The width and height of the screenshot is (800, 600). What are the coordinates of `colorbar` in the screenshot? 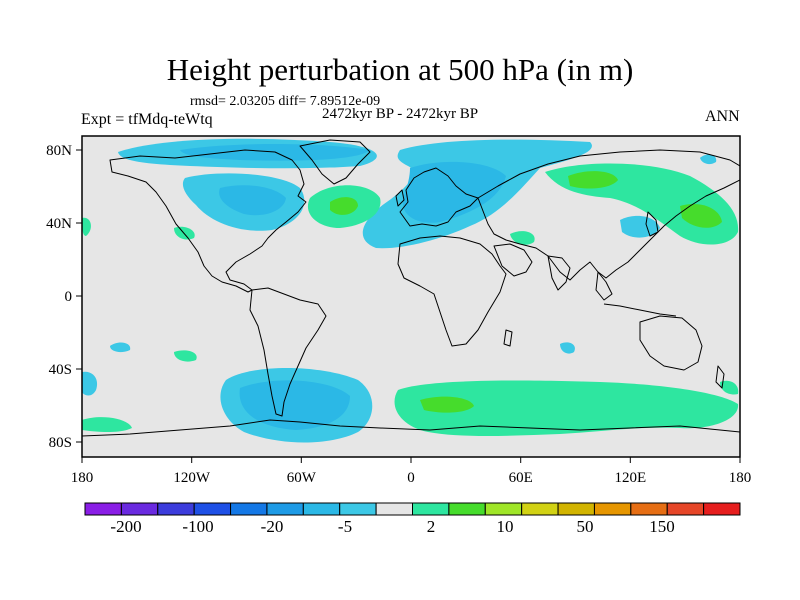 It's located at (412, 509).